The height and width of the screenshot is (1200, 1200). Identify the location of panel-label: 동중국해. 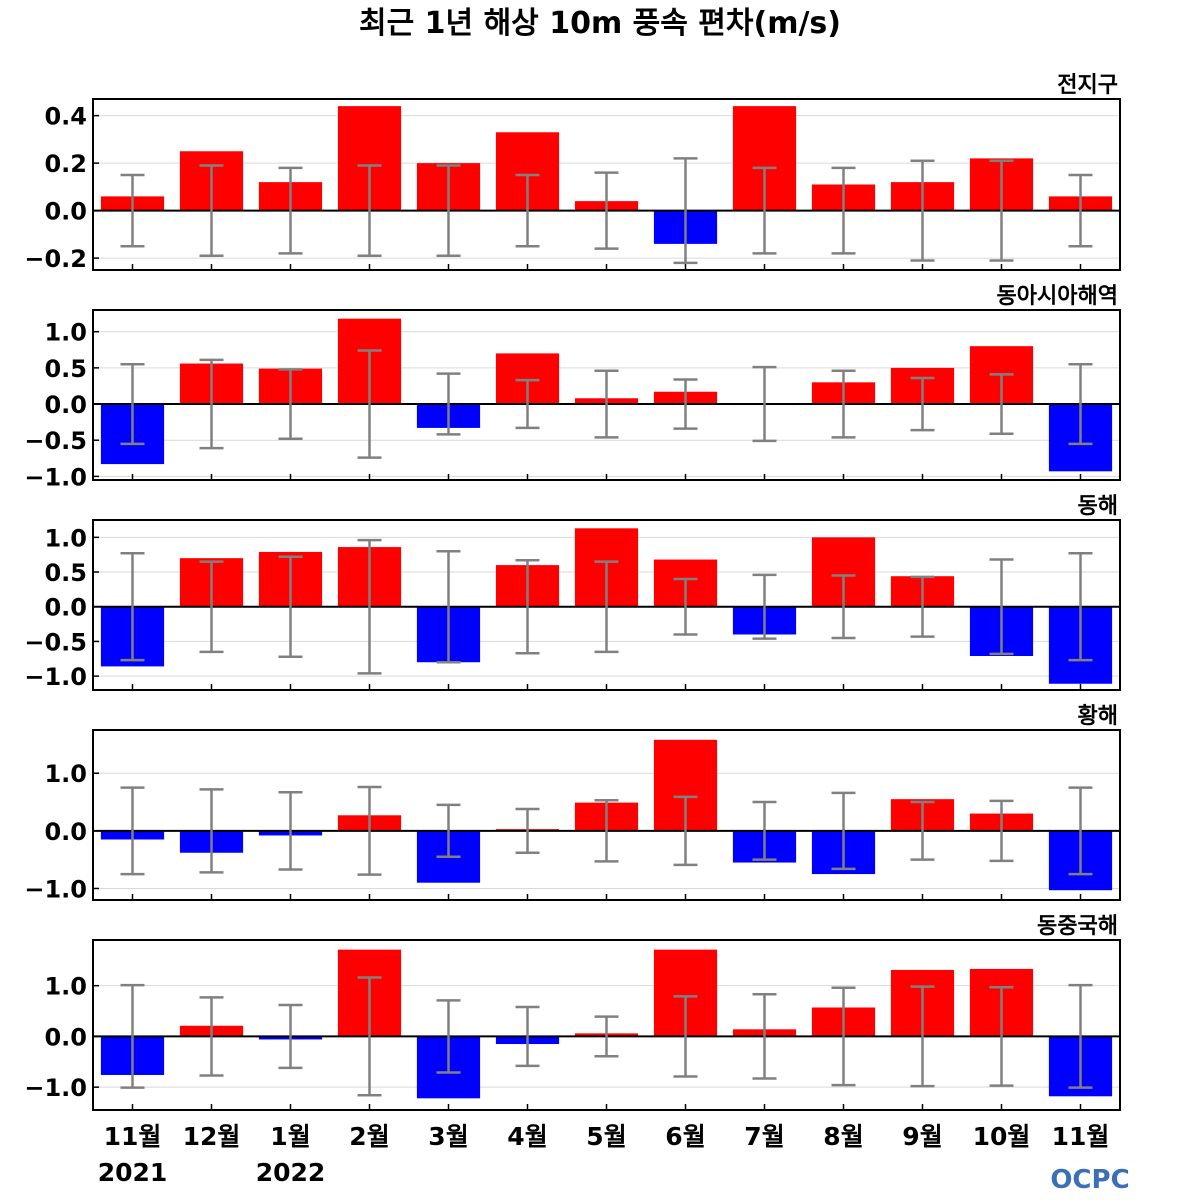
(1077, 926).